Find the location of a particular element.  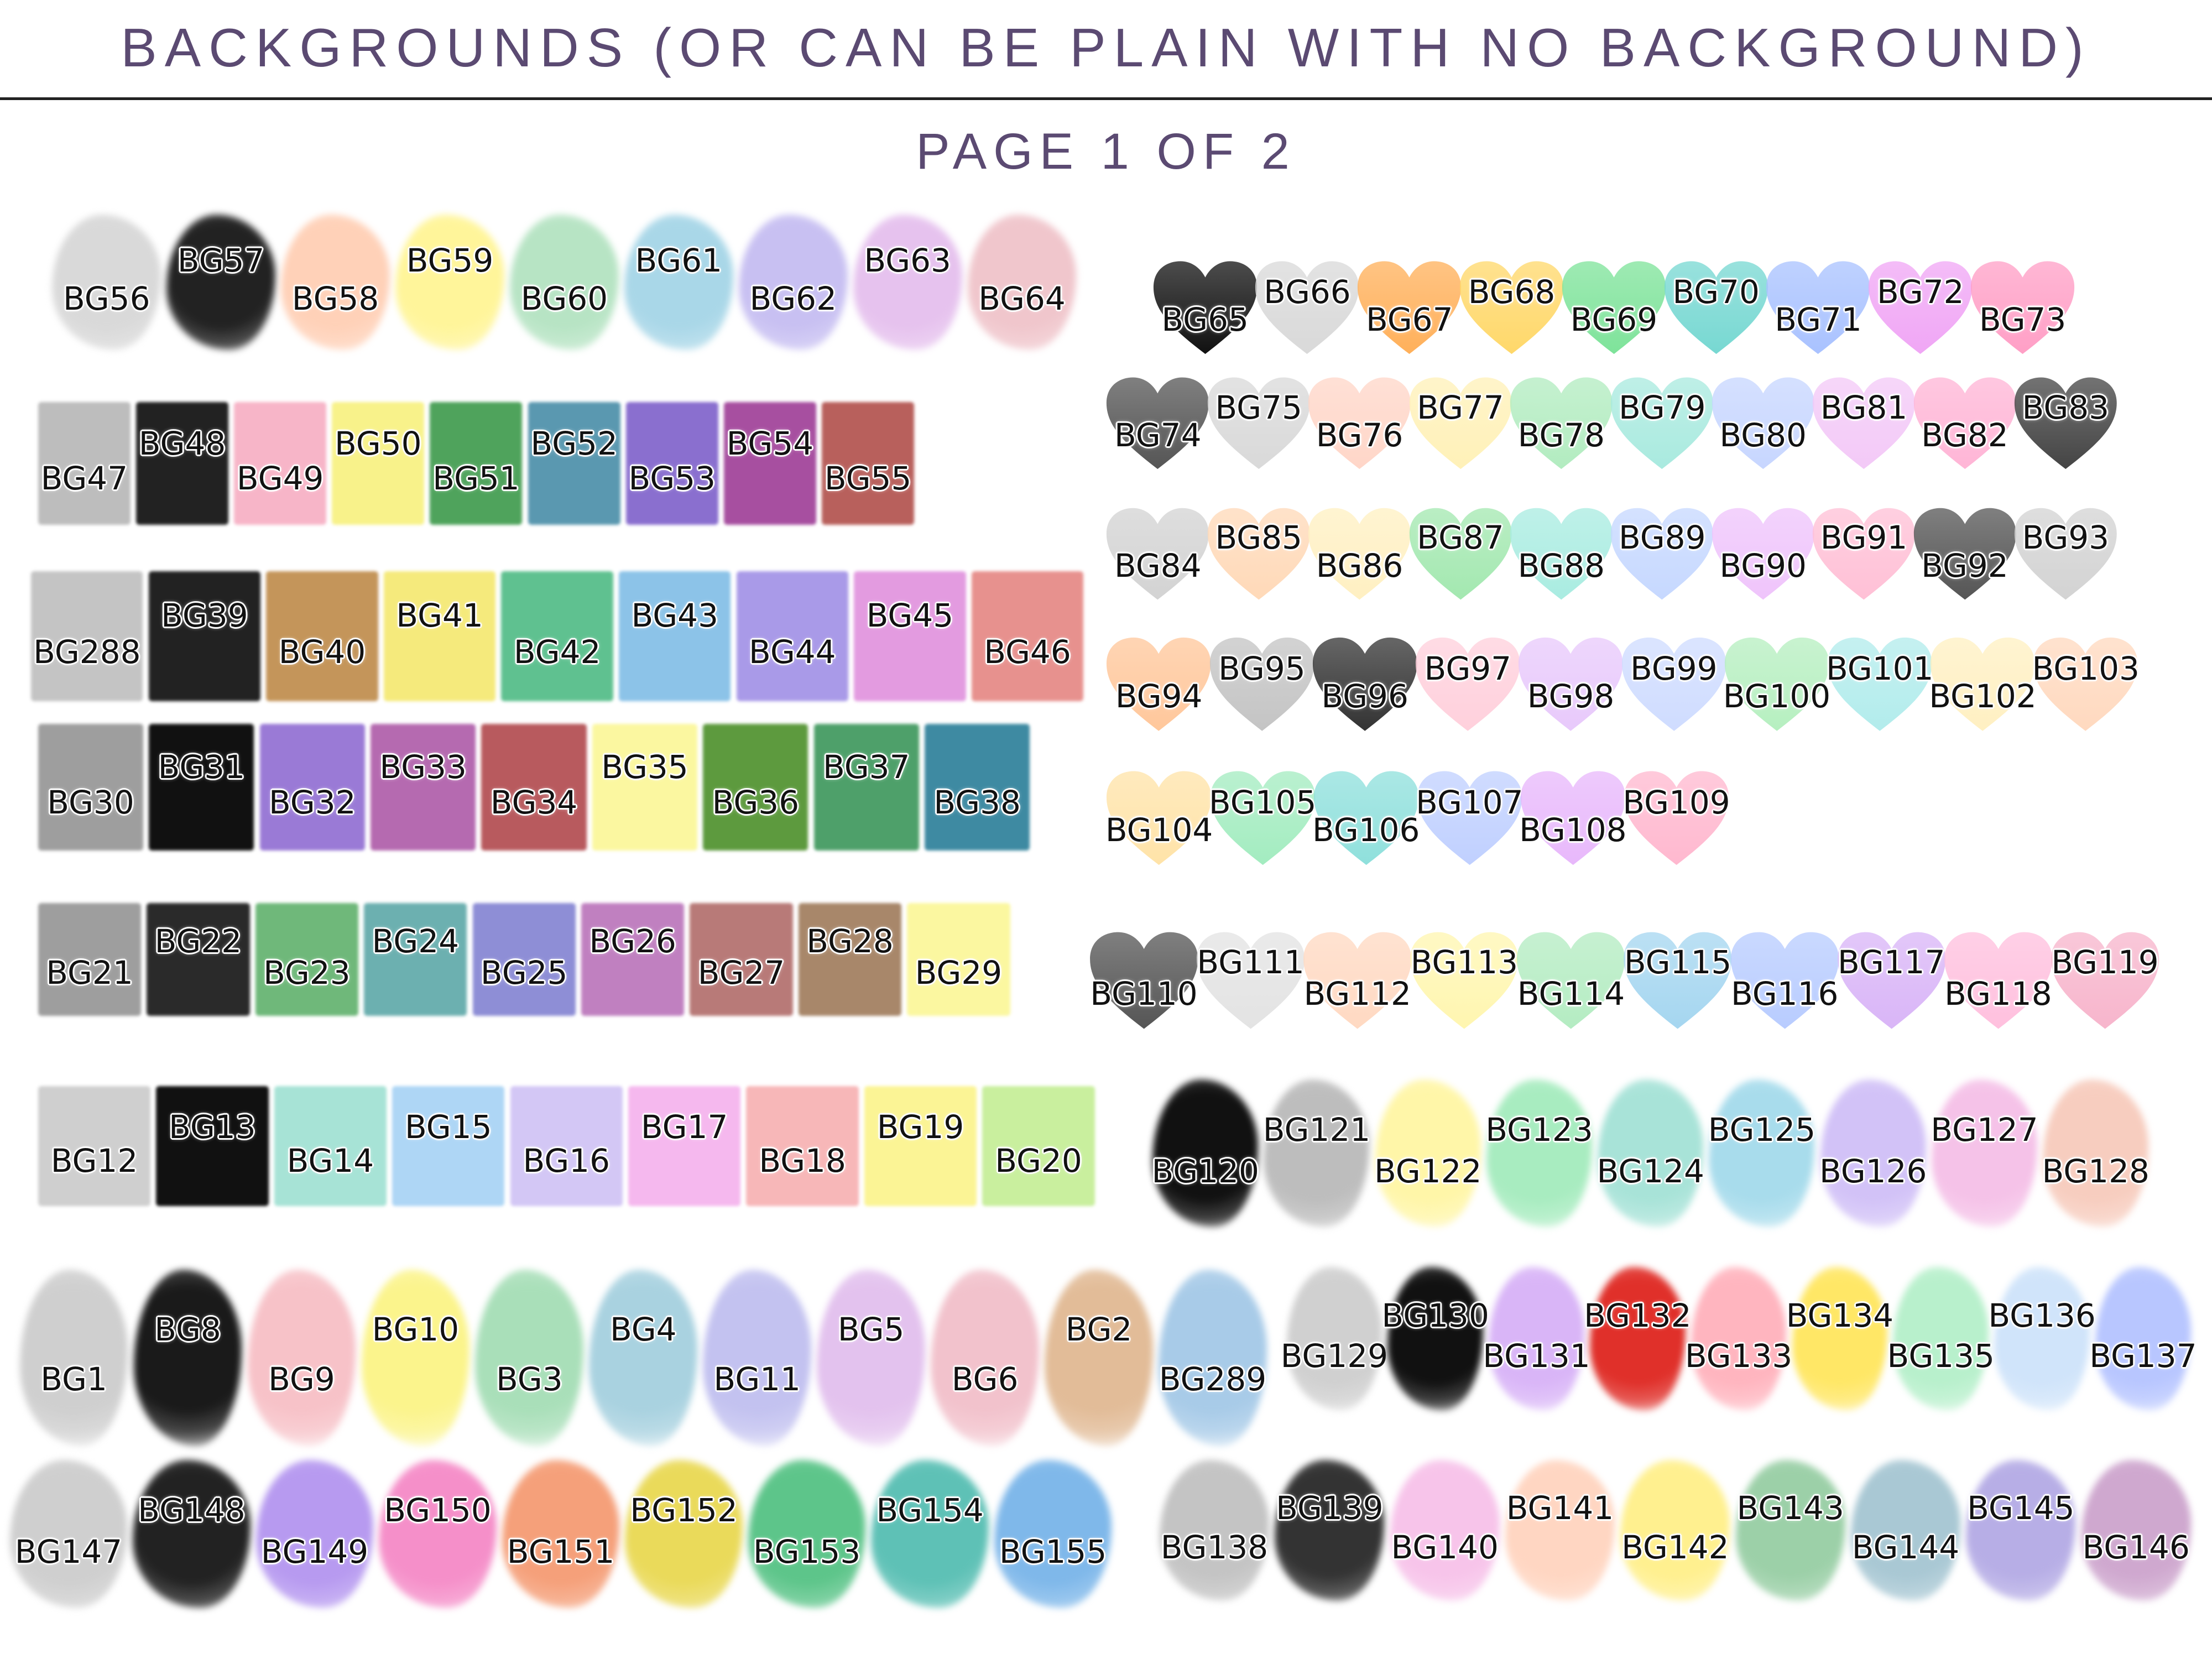

swatch-label: BG55 is located at coordinates (868, 478).